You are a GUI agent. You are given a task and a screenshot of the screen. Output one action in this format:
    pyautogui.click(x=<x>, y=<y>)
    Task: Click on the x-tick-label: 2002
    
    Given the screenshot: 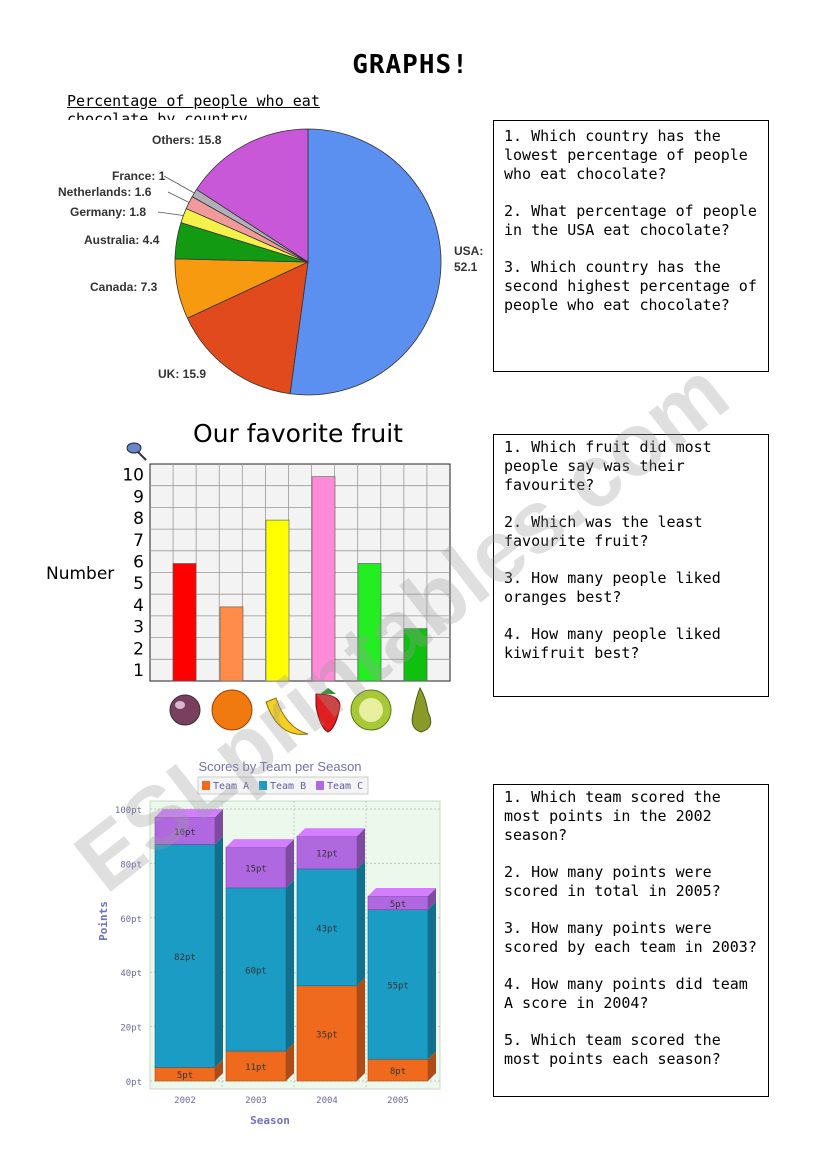 What is the action you would take?
    pyautogui.click(x=185, y=1101)
    